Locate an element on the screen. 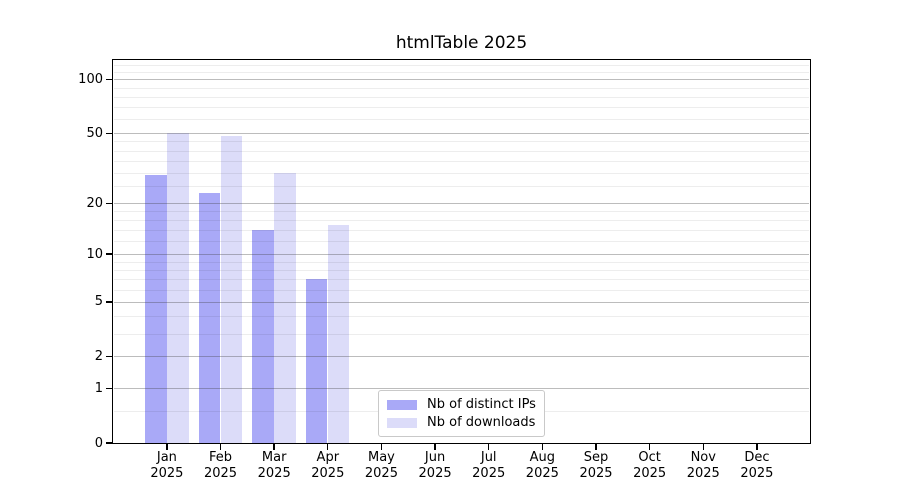 The height and width of the screenshot is (500, 900). legend-item-distinct-ips: Nb of distinct IPs is located at coordinates (461, 404).